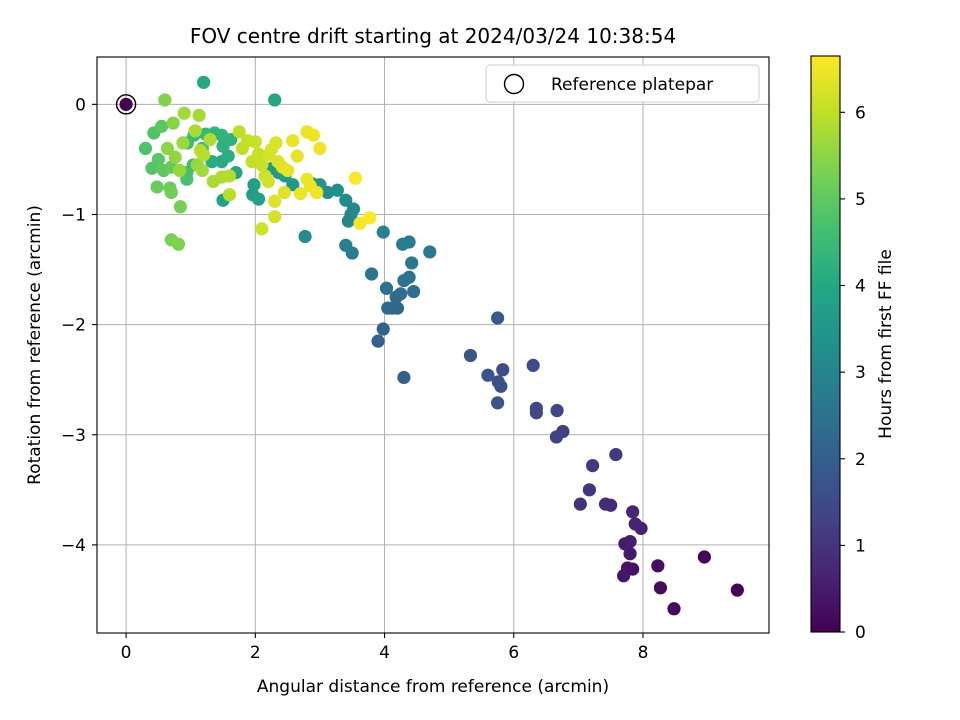  Describe the element at coordinates (73, 436) in the screenshot. I see `y-tick-label: −3` at that location.